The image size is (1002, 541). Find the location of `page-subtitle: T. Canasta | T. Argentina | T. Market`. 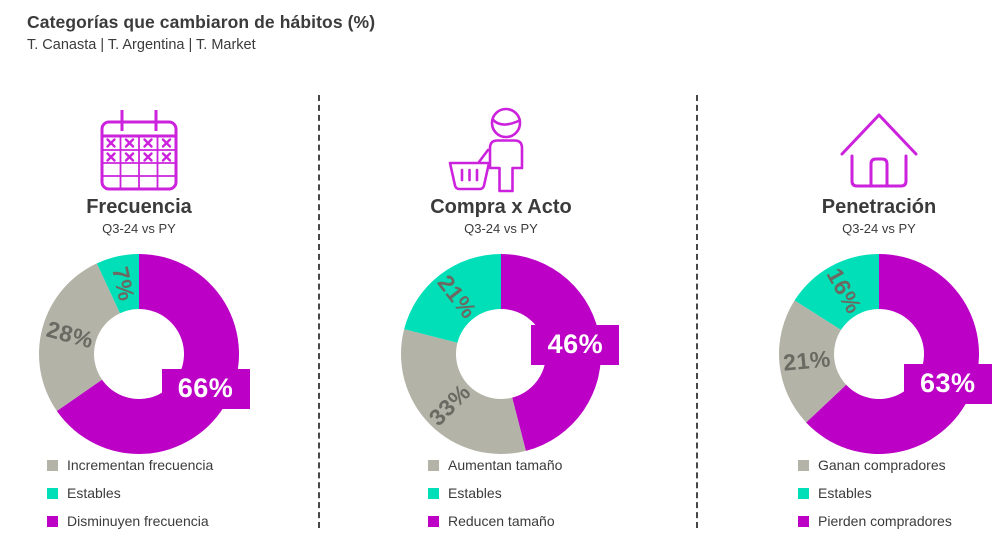

page-subtitle: T. Canasta | T. Argentina | T. Market is located at coordinates (141, 45).